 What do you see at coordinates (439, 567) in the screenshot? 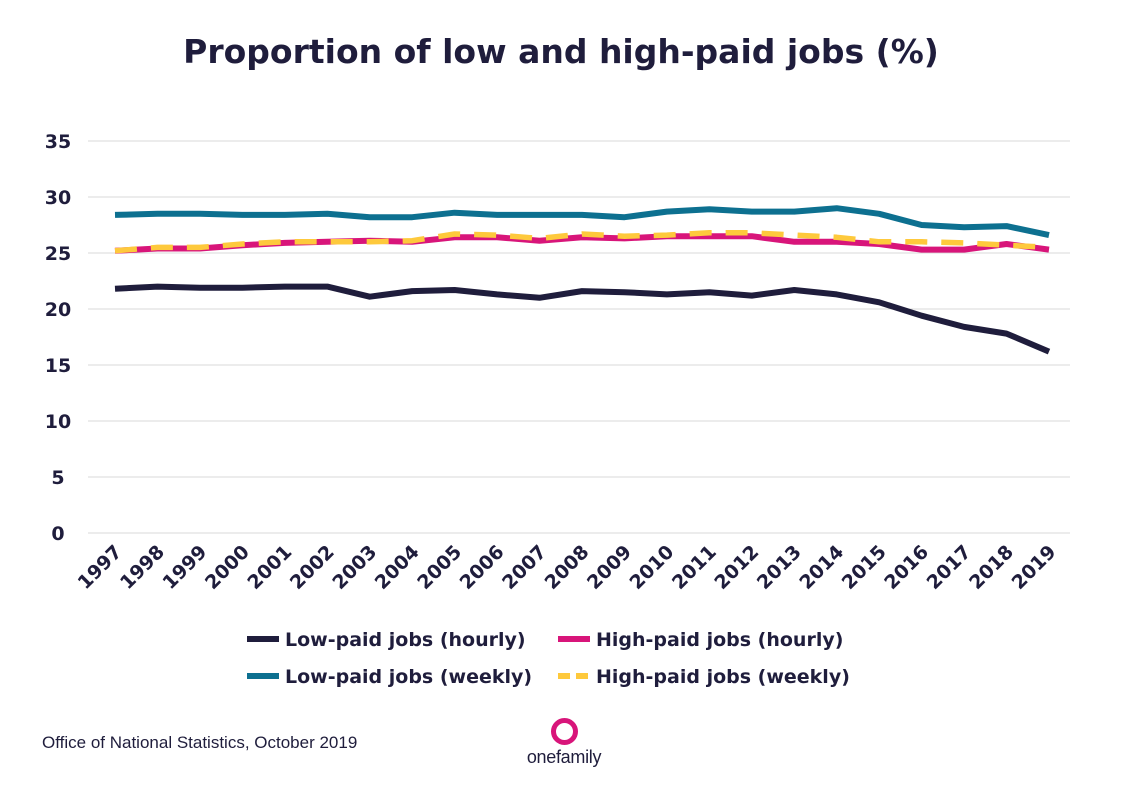
I see `x-tick-label: 2005` at bounding box center [439, 567].